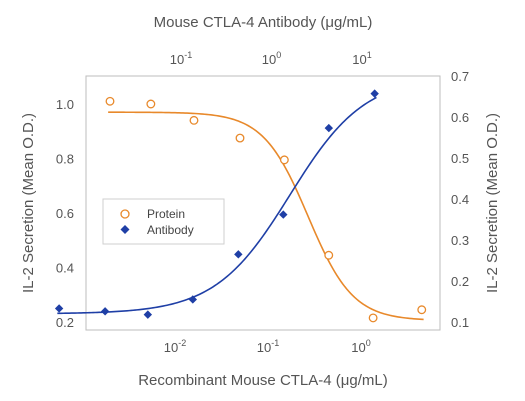  I want to click on left-axis-ticks: 0.2 0.4 0.6 0.8 1.0, so click(65, 213).